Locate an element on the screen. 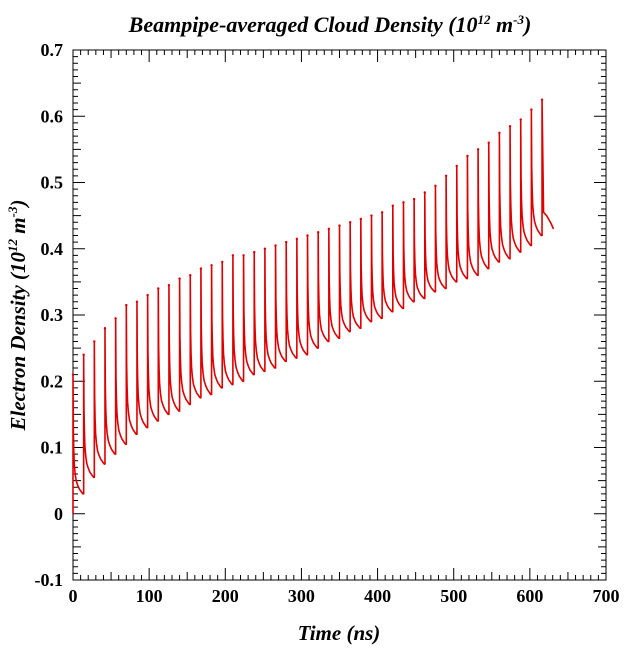 Image resolution: width=635 pixels, height=655 pixels. x-tick-label: 100 is located at coordinates (149, 596).